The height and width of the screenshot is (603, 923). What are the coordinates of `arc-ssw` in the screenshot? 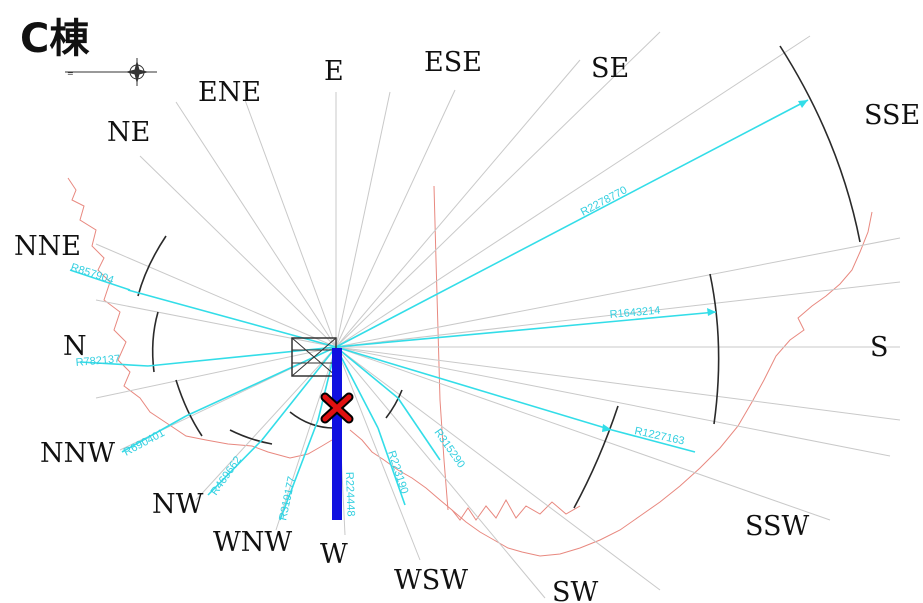 It's located at (596, 457).